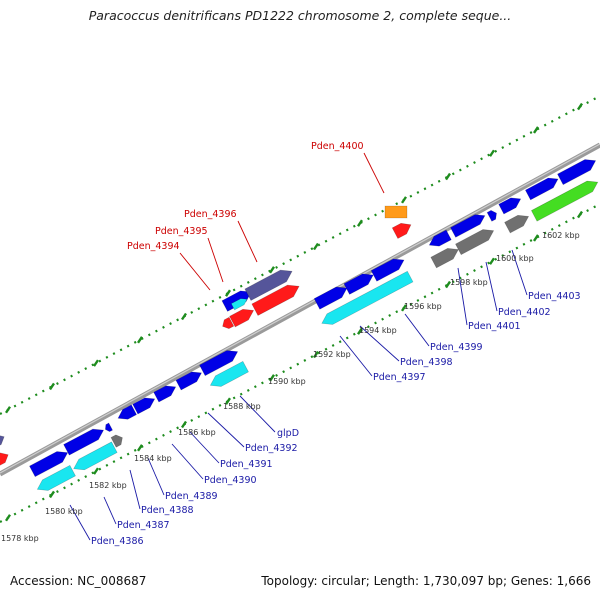  I want to click on gene-edge-left-upper, so click(3, 440).